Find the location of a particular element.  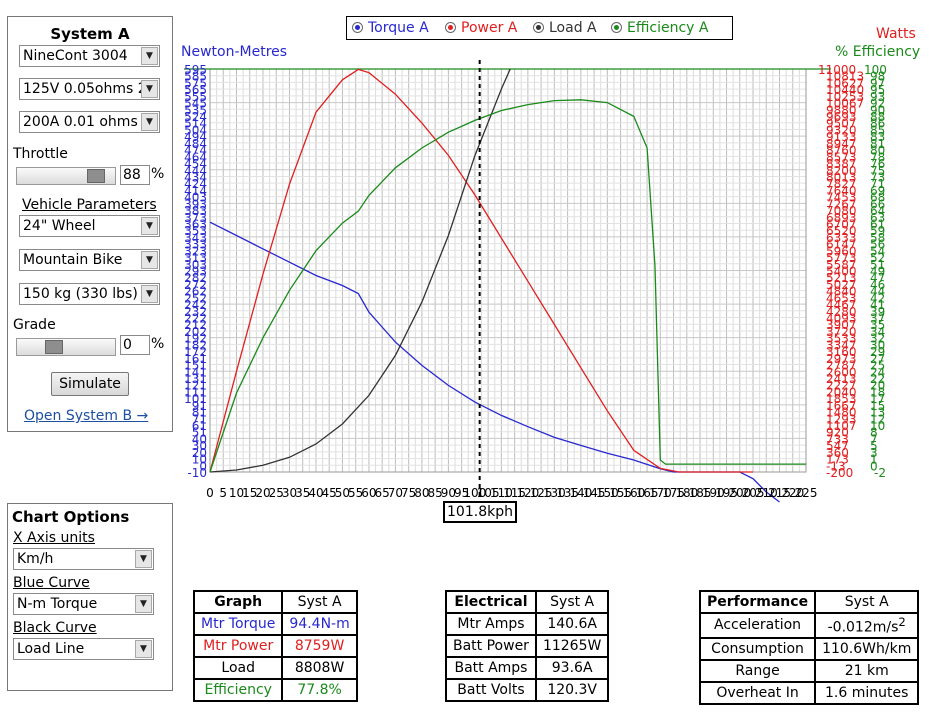

y-right-efficiency-tick-label: 8 is located at coordinates (874, 433).